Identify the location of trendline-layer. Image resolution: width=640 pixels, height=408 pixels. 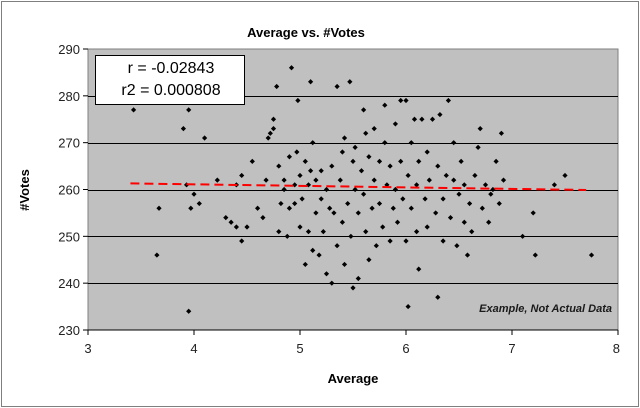
(358, 186).